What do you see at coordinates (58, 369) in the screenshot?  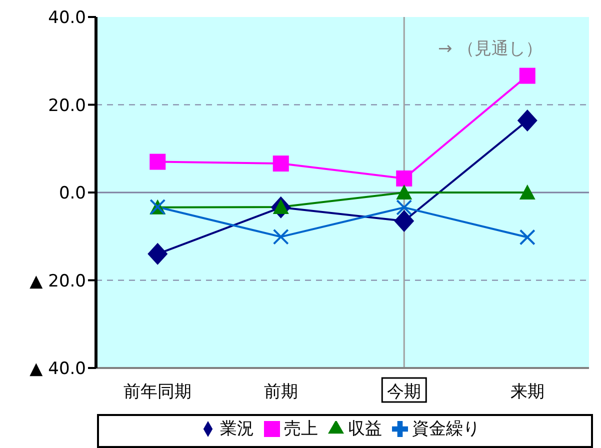 I see `y-tick-label: ▲ 40.0` at bounding box center [58, 369].